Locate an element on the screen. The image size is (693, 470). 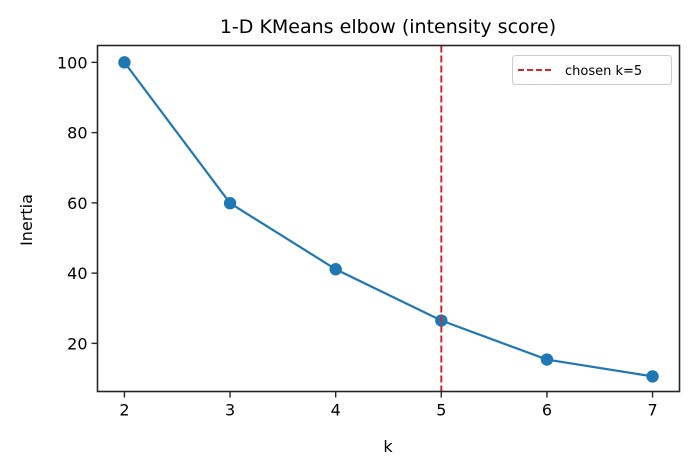
x-axis-ticks: 2 3 4 5 6 7 is located at coordinates (388, 405).